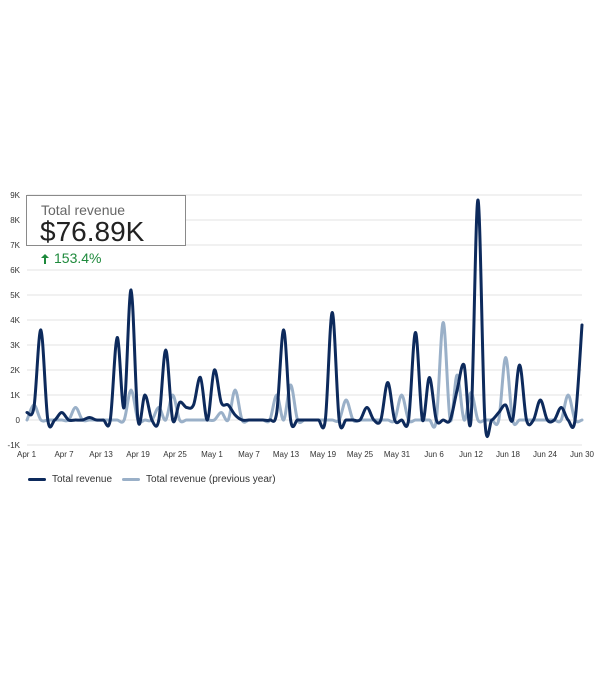 The width and height of the screenshot is (606, 679). I want to click on y-tick-label: 6K, so click(15, 270).